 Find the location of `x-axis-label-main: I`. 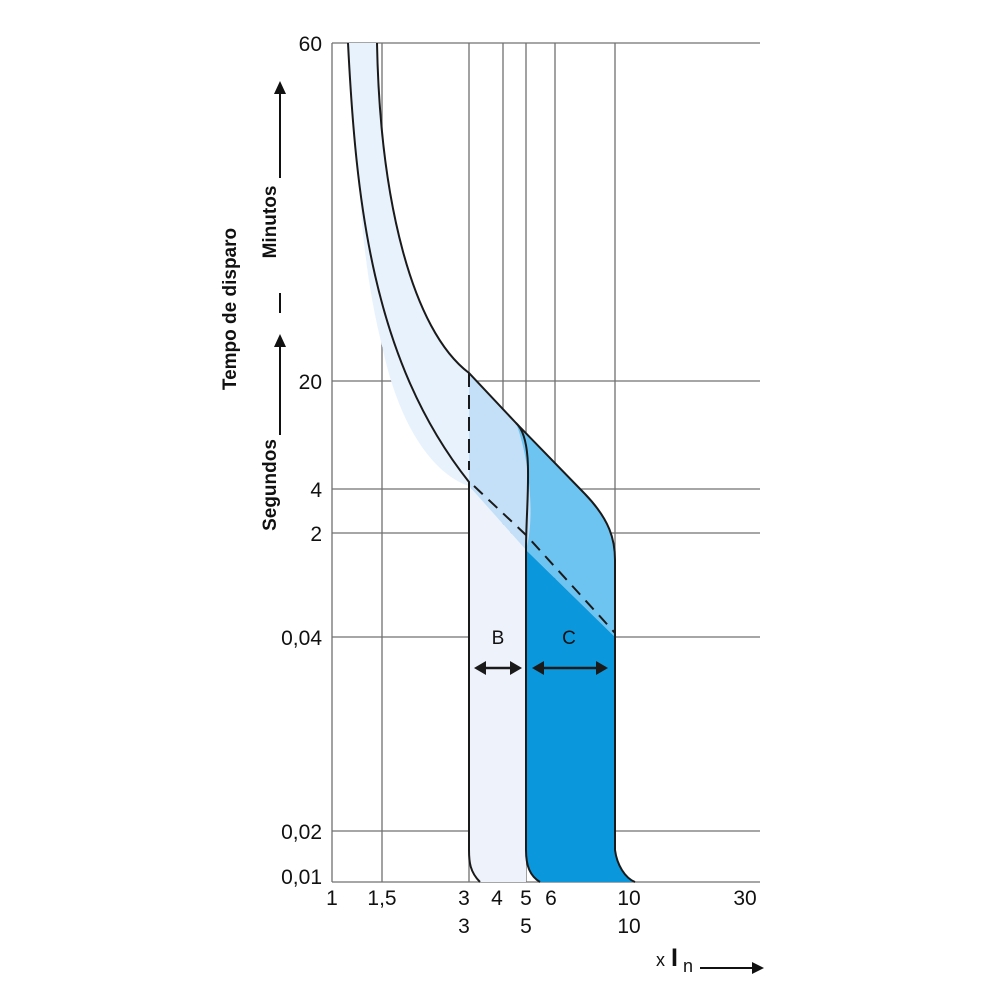

x-axis-label-main: I is located at coordinates (674, 958).